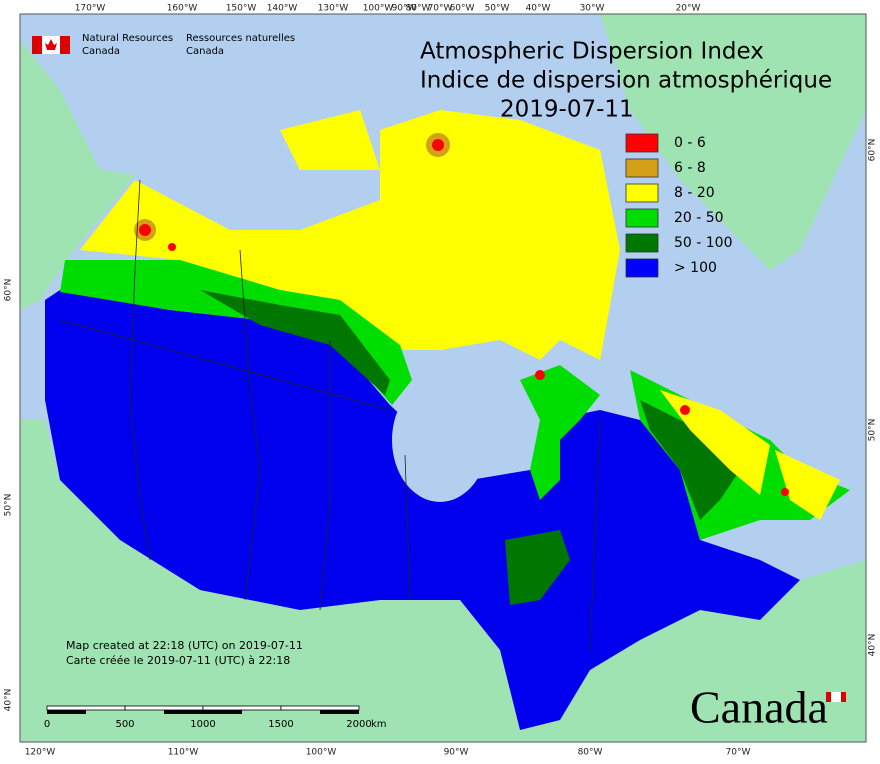 This screenshot has width=880, height=764. I want to click on longitude-label: 120°W, so click(40, 753).